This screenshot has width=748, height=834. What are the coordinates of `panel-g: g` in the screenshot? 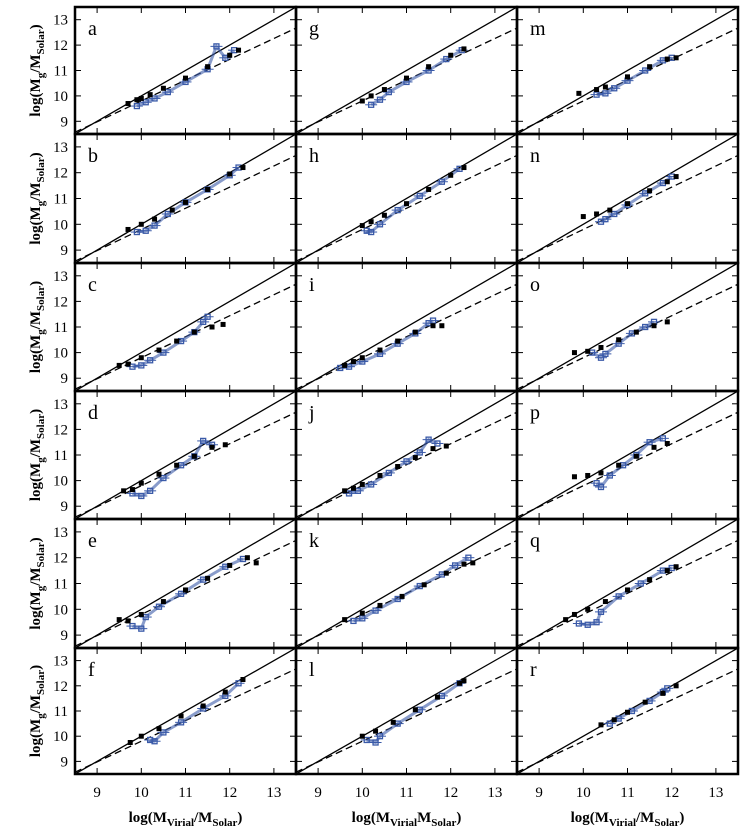 It's located at (406, 70).